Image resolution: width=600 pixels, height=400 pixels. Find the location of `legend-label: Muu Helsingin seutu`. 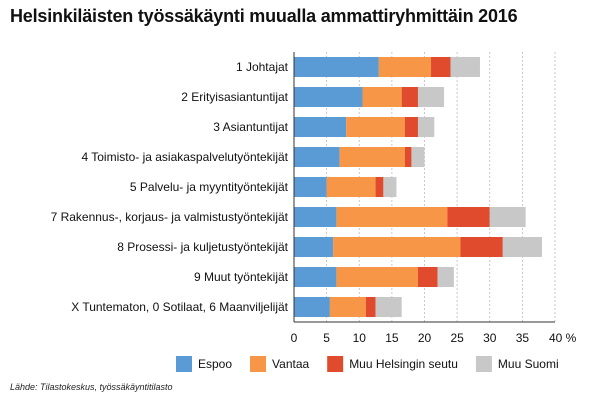

legend-label: Muu Helsingin seutu is located at coordinates (403, 364).